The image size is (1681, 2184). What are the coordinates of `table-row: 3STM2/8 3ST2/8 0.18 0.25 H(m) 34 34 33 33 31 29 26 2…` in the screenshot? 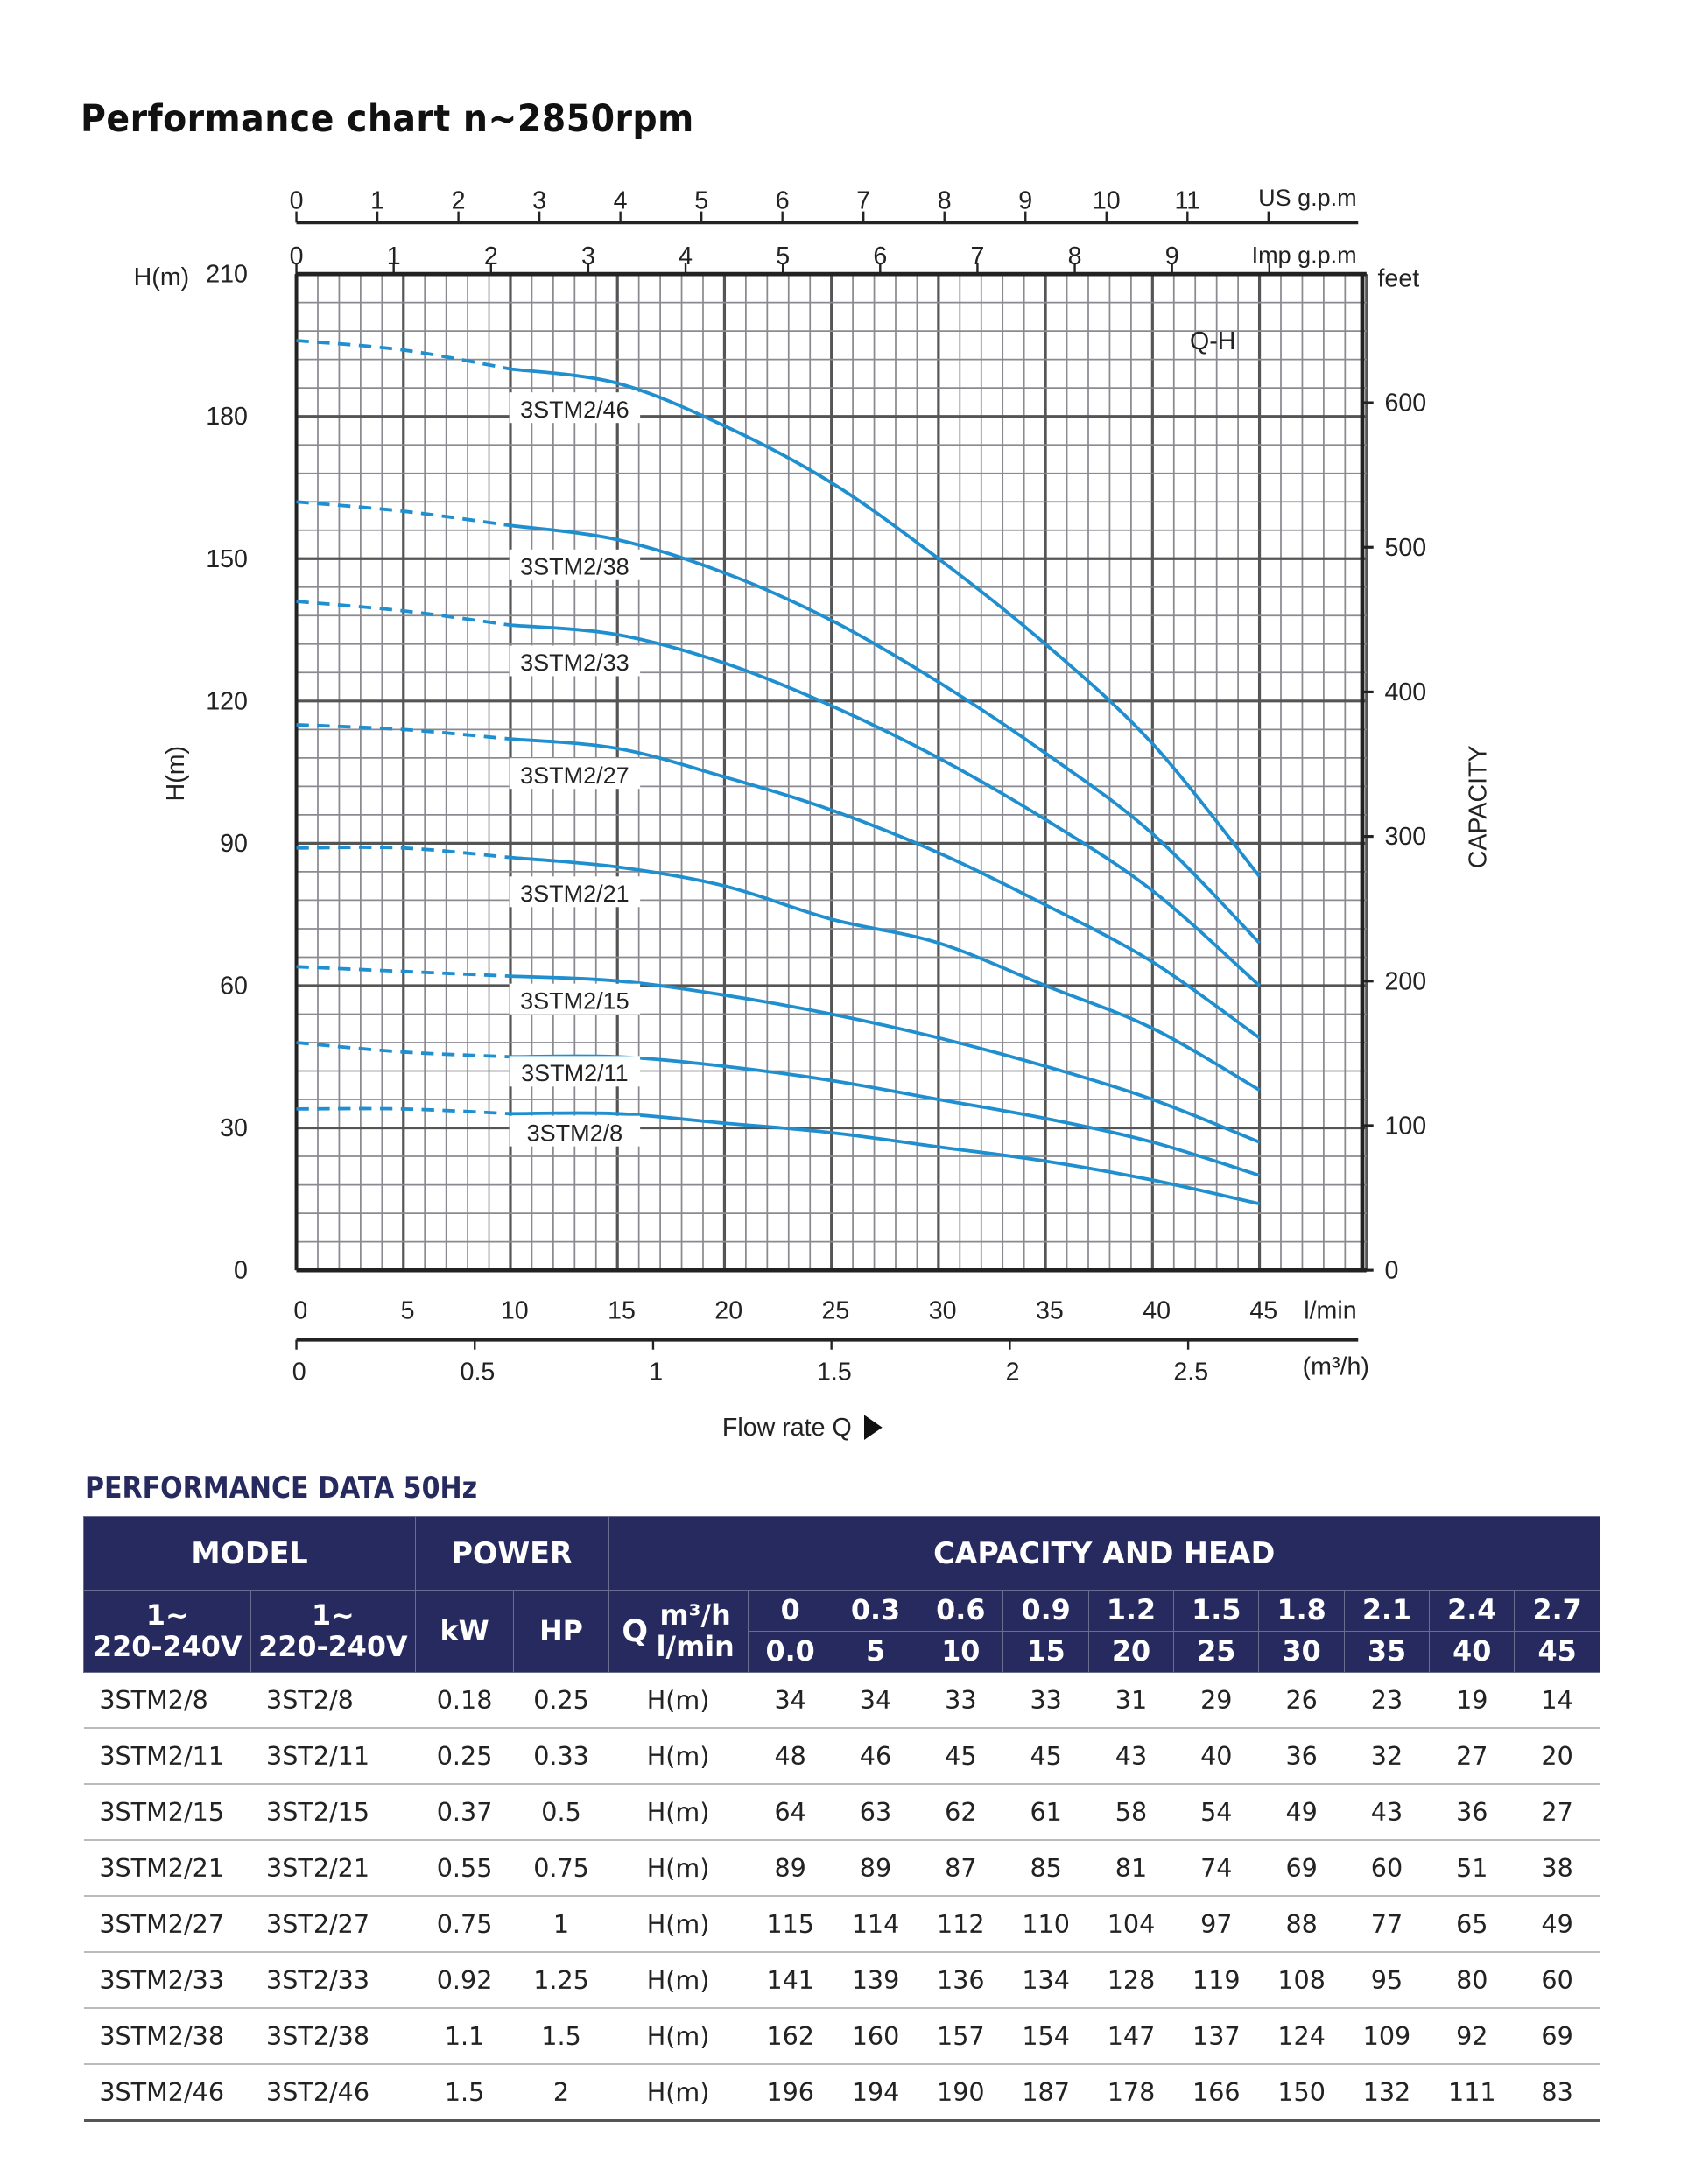 It's located at (841, 1701).